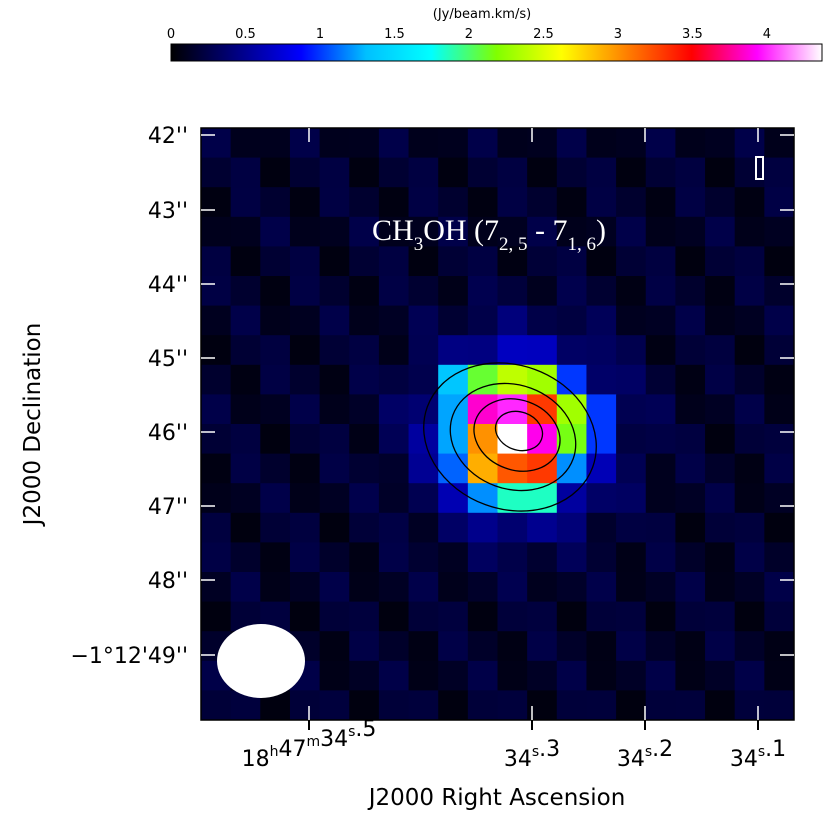  Describe the element at coordinates (496, 798) in the screenshot. I see `x-axis-title: J2000 Right Ascension` at that location.